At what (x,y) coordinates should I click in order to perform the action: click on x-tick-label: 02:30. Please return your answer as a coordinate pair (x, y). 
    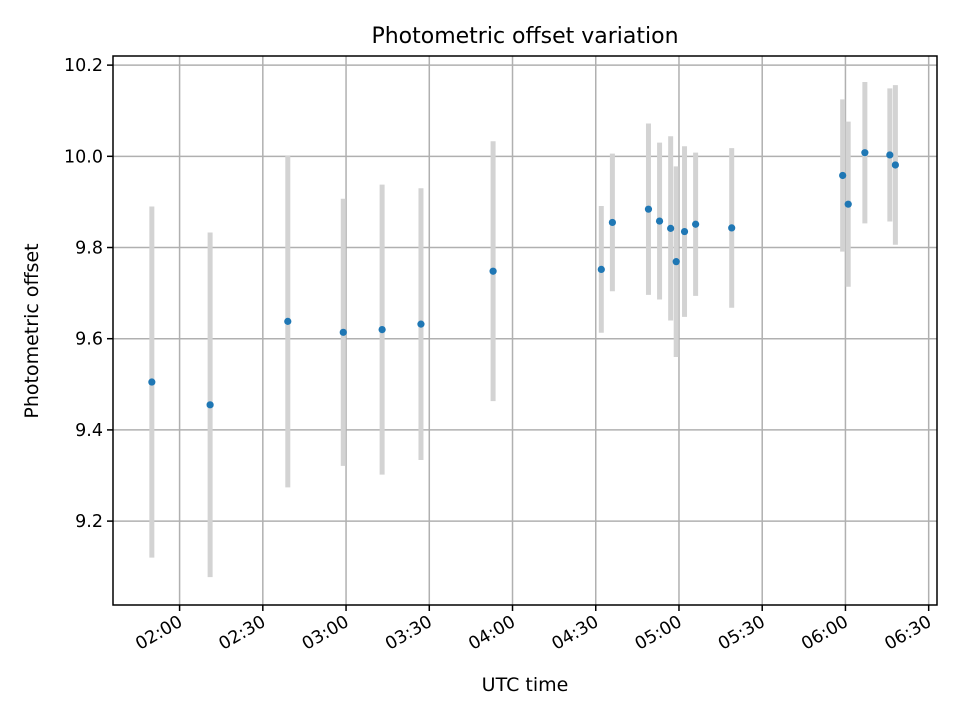
    Looking at the image, I should click on (243, 633).